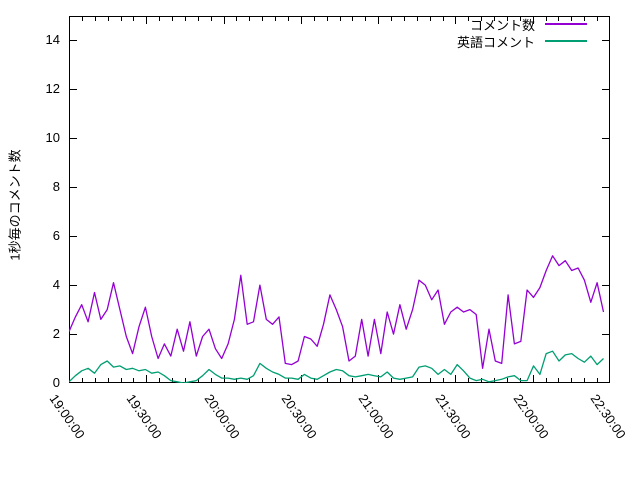 The width and height of the screenshot is (640, 480). I want to click on x-tick-label: 21:30:00, so click(453, 416).